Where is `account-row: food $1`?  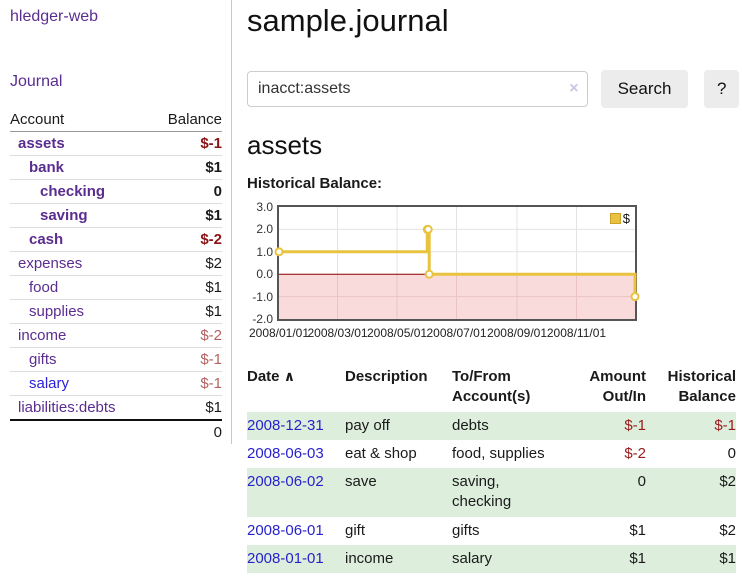 account-row: food $1 is located at coordinates (116, 287).